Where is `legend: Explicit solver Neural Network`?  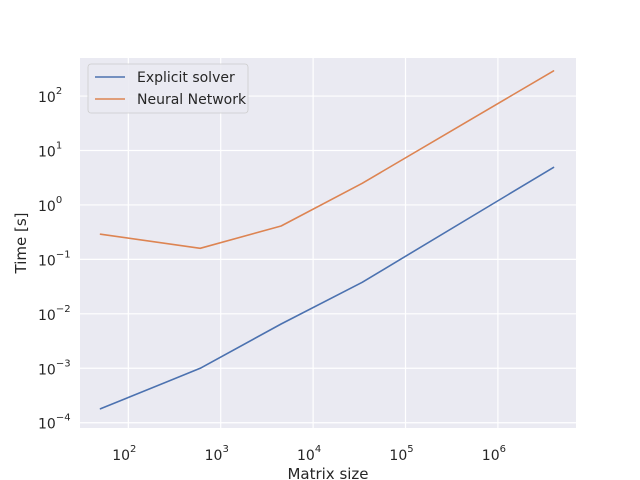
legend: Explicit solver Neural Network is located at coordinates (168, 88).